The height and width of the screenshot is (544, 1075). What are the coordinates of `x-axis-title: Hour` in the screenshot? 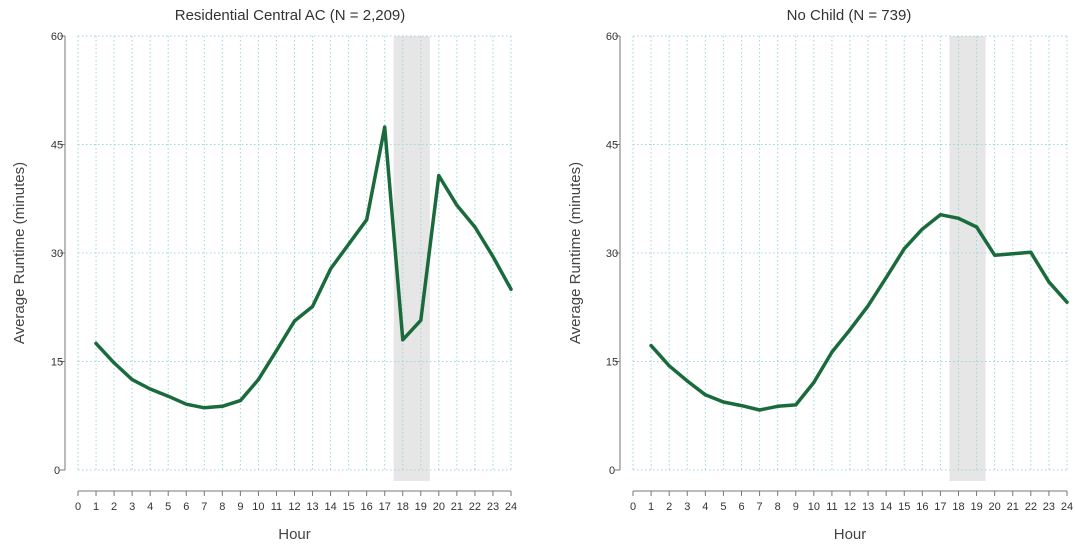 It's located at (294, 534).